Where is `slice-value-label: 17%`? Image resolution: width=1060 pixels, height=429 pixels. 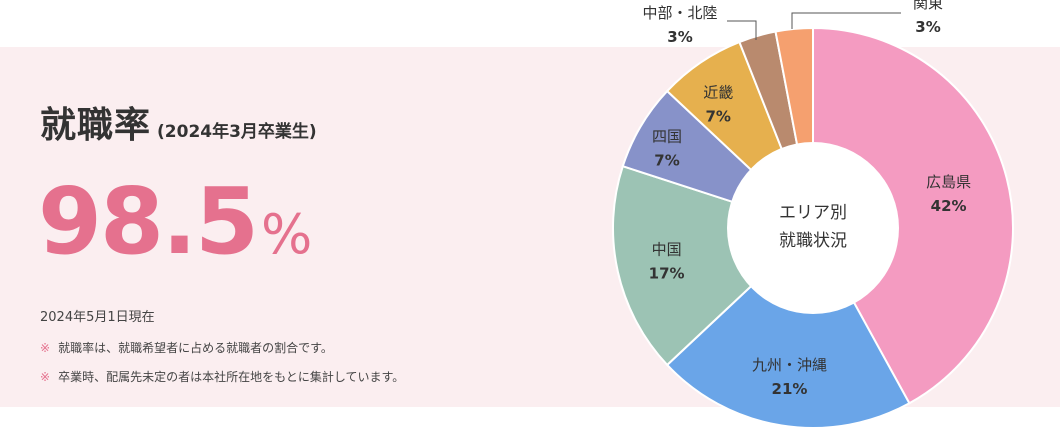 slice-value-label: 17% is located at coordinates (667, 274).